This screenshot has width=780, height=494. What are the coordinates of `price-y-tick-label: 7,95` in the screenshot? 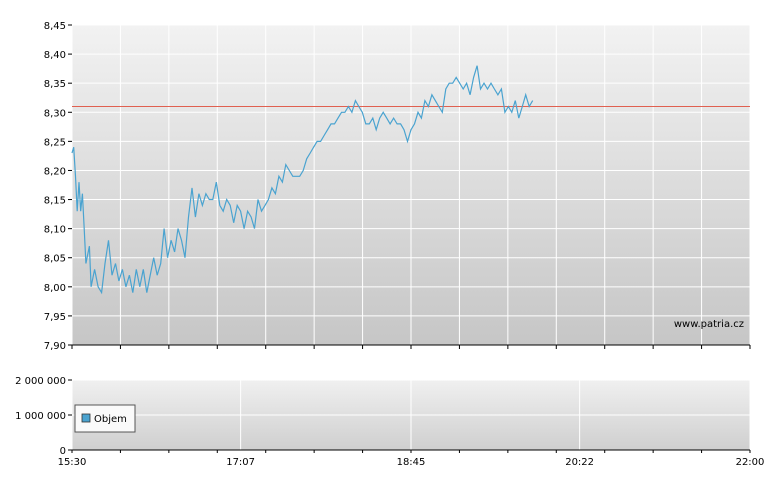 It's located at (55, 317).